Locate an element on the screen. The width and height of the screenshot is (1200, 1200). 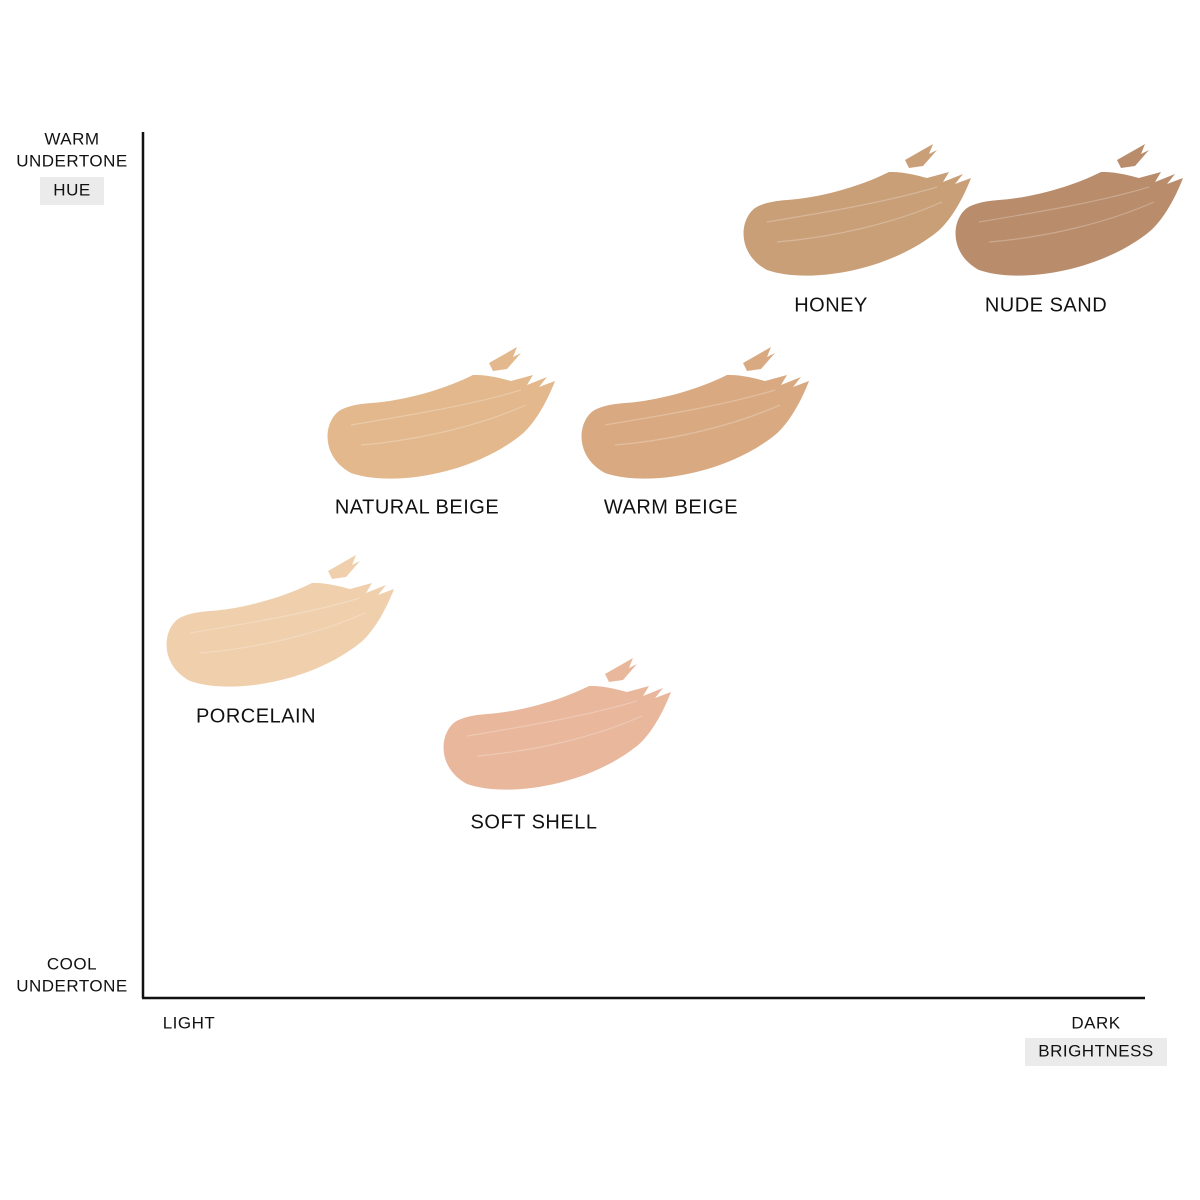
y-axis-title: HUE is located at coordinates (71, 189).